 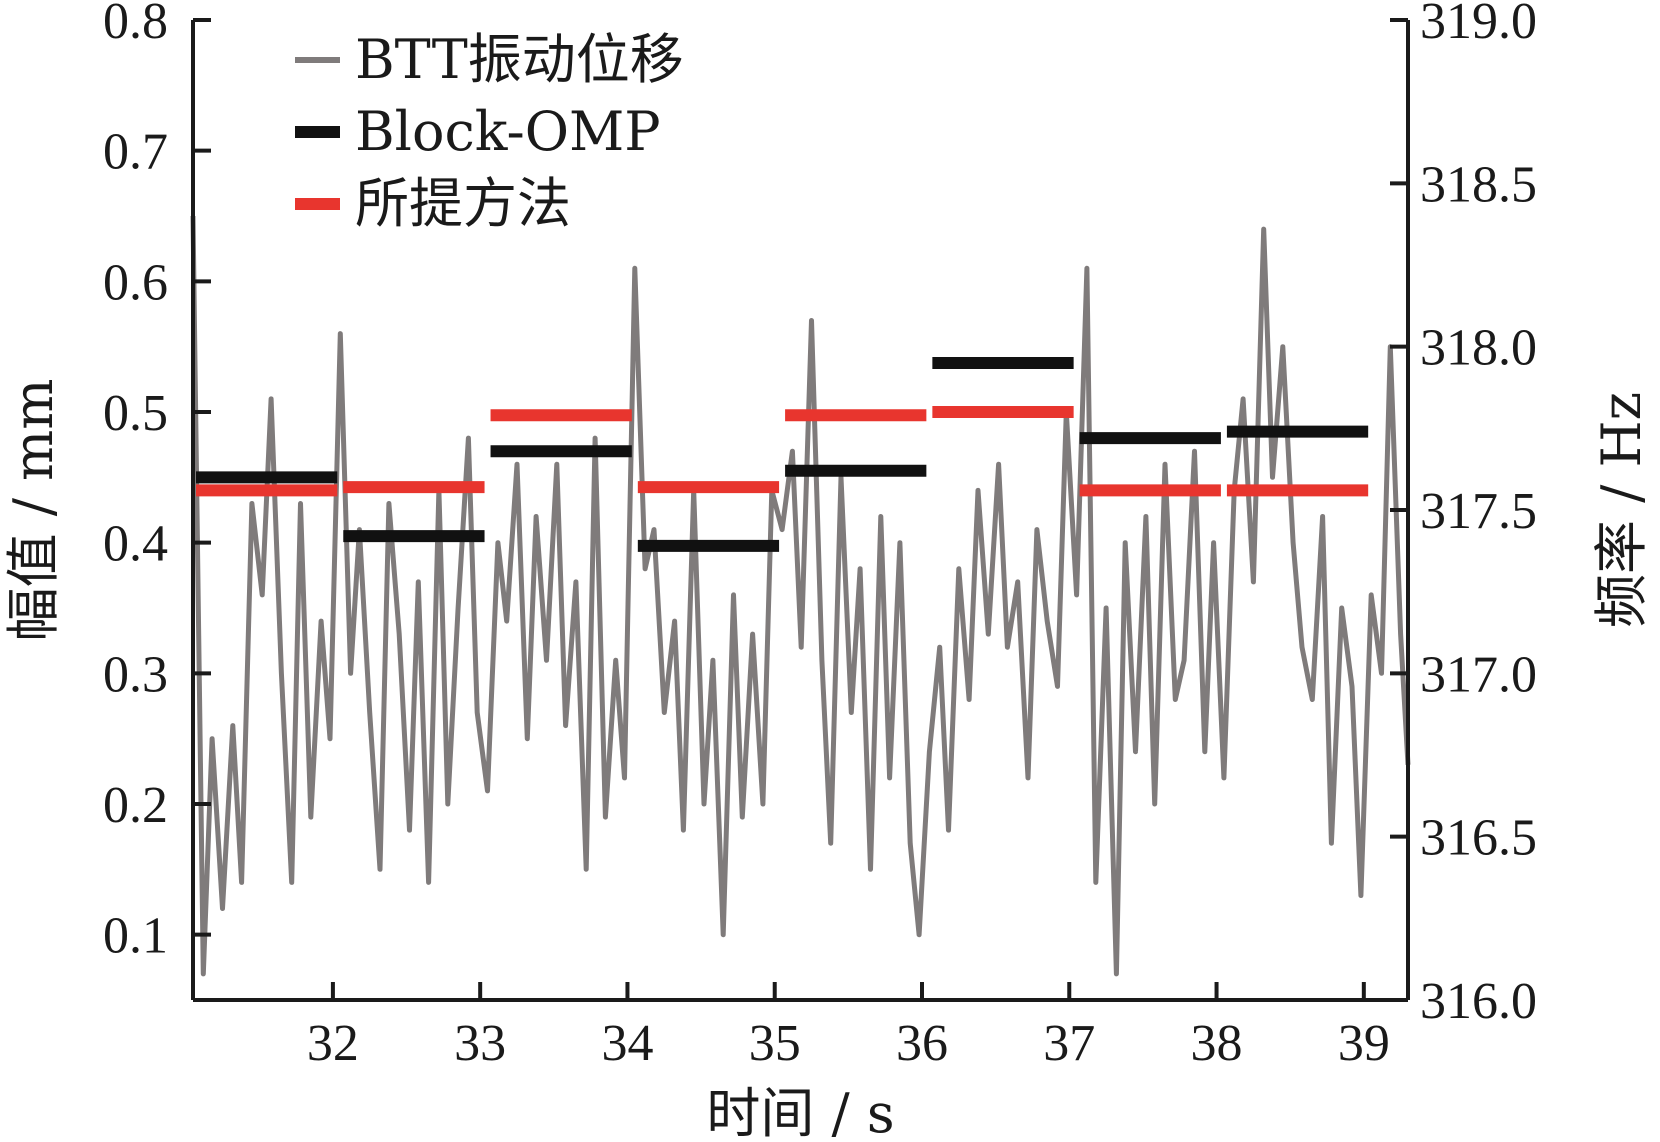 I want to click on x-tick-label: 35, so click(x=775, y=1043).